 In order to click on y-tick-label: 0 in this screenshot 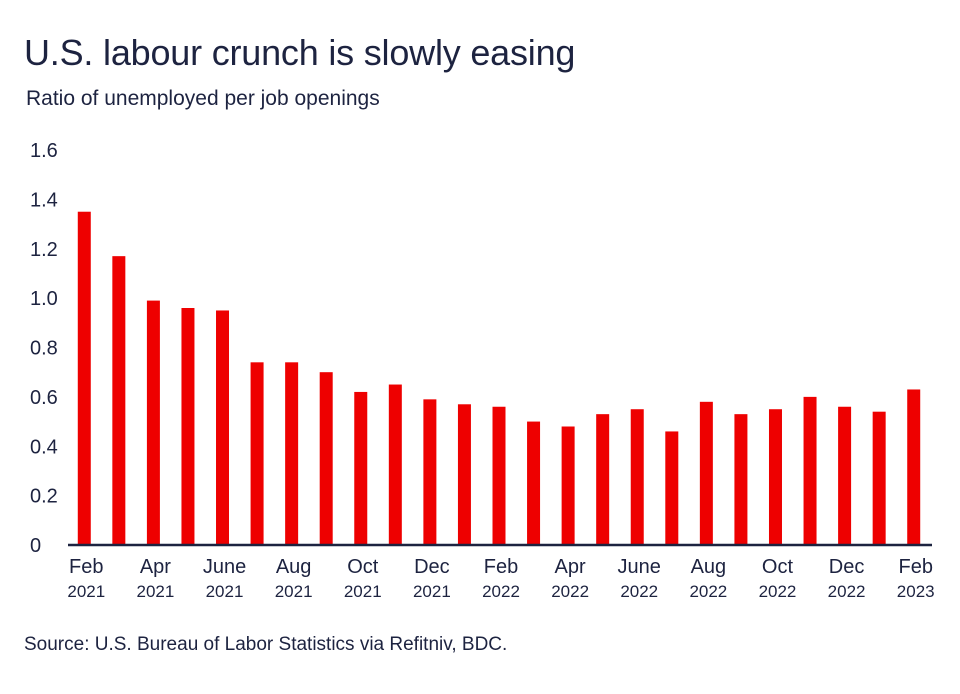, I will do `click(35, 546)`.